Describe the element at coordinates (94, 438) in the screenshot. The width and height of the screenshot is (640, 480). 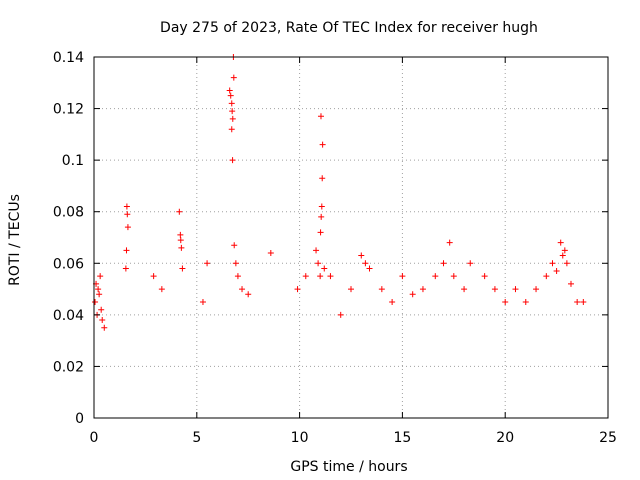
I see `x-tick-label: 0` at that location.